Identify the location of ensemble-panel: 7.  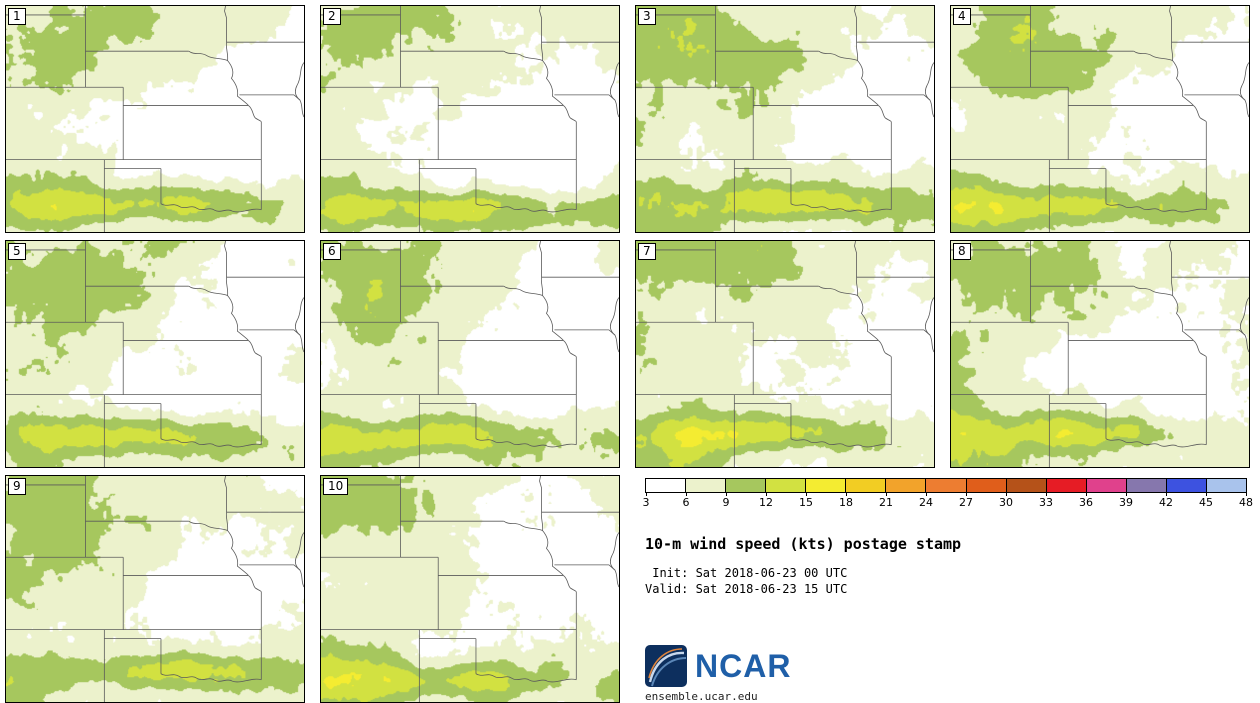
(785, 354).